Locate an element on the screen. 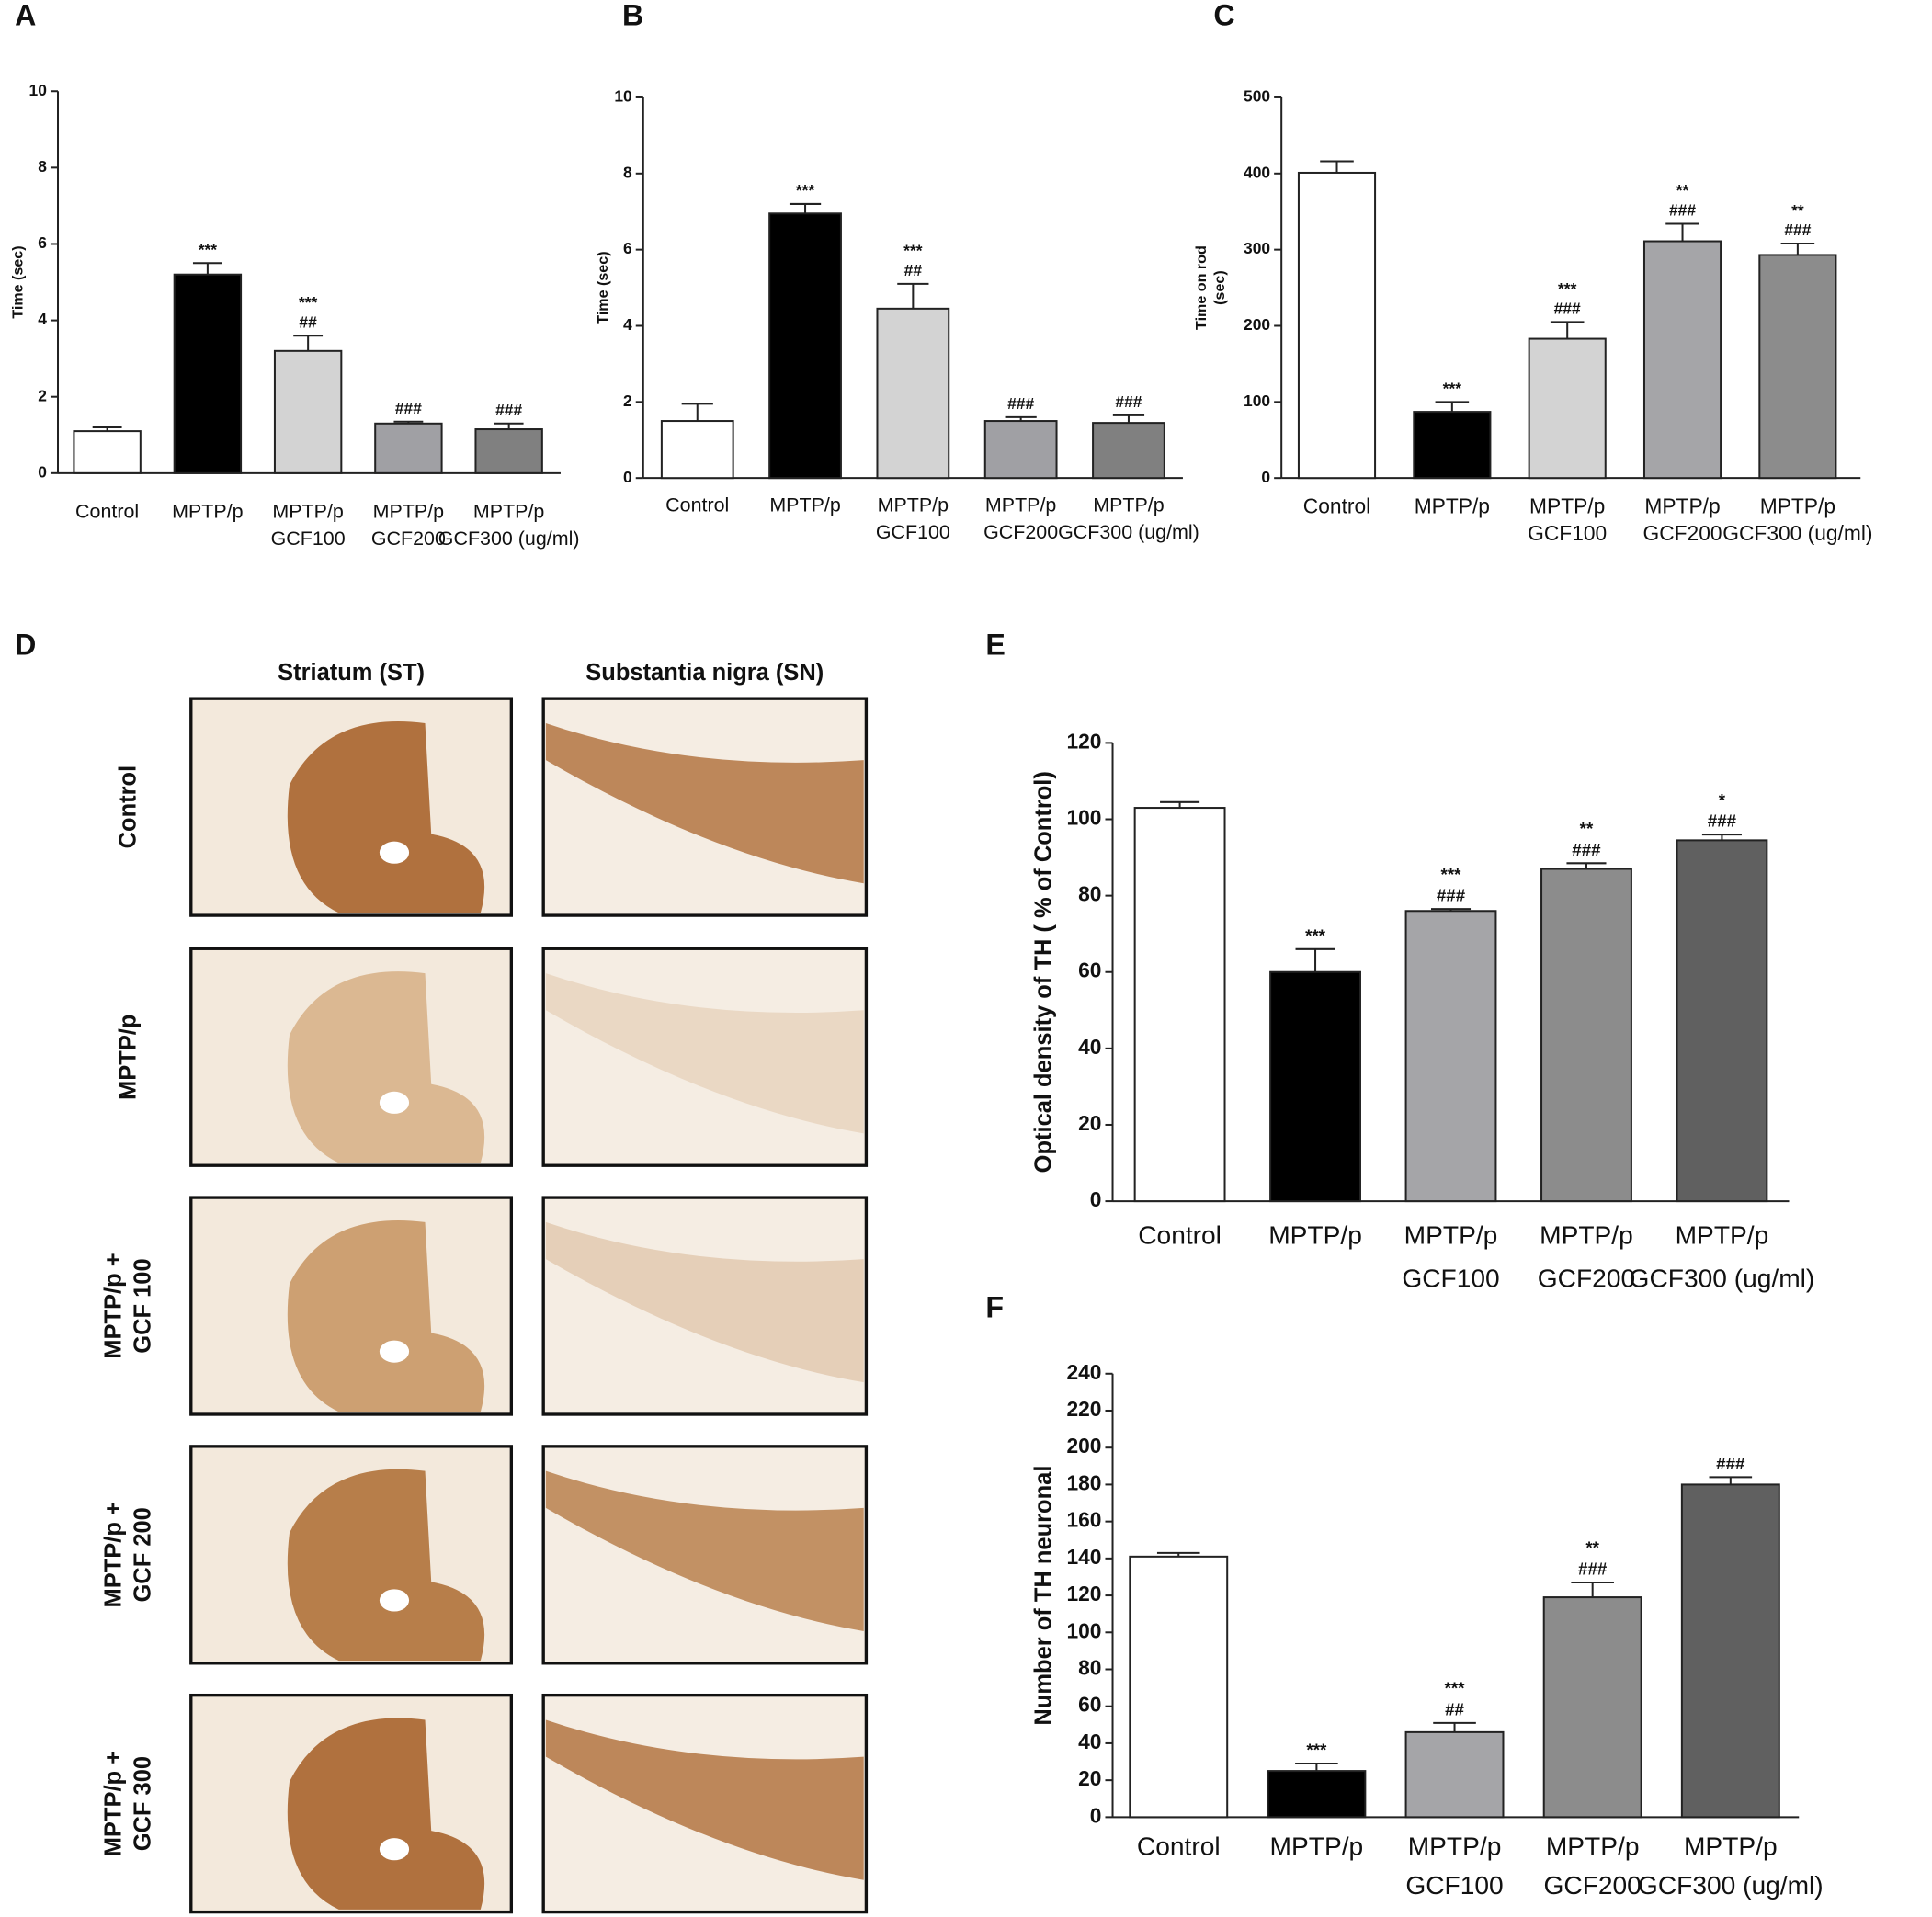  row-label: MPTP/p + is located at coordinates (113, 1305).